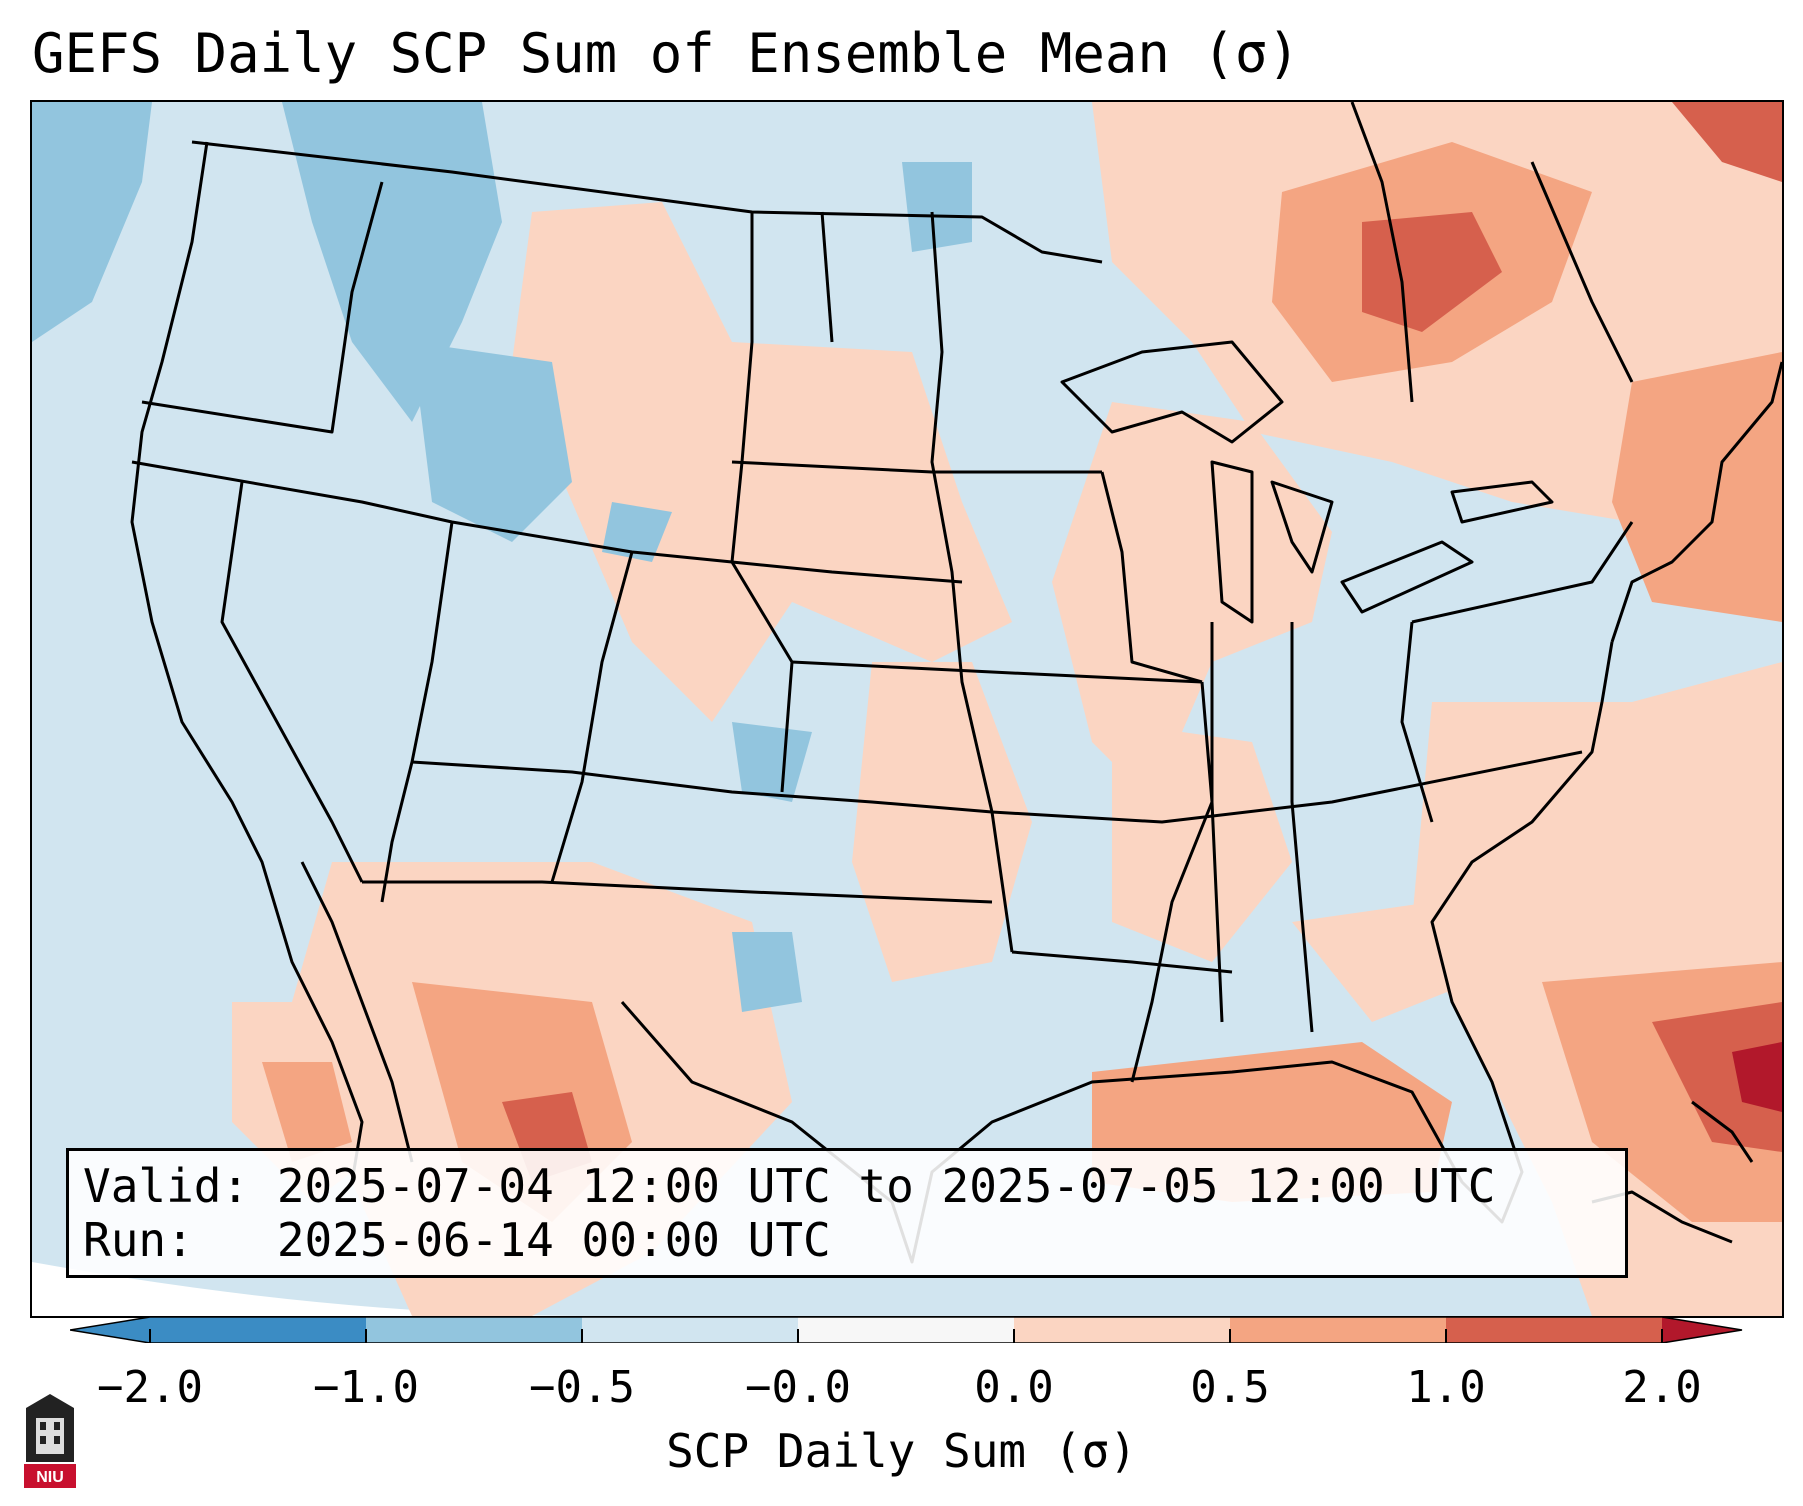 The width and height of the screenshot is (1803, 1506). I want to click on colorbar-tick-label: −0.0, so click(798, 1387).